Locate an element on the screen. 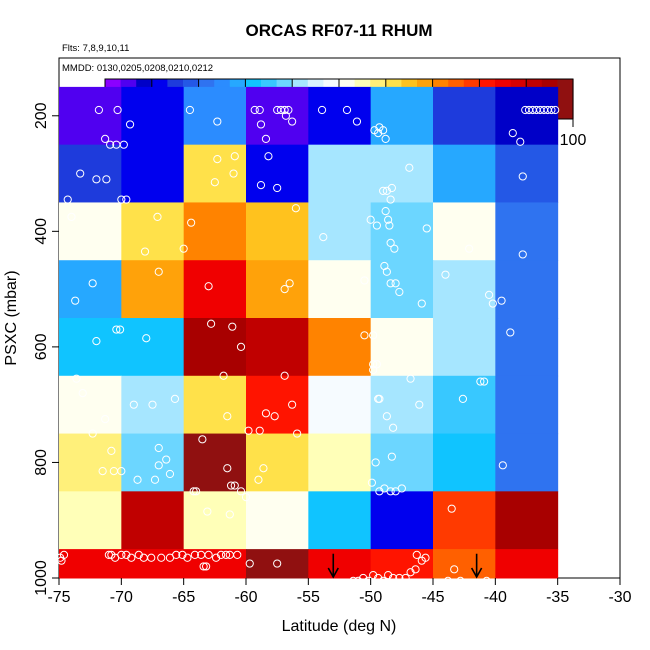 Image resolution: width=650 pixels, height=650 pixels. down-arrow-icon is located at coordinates (333, 566).